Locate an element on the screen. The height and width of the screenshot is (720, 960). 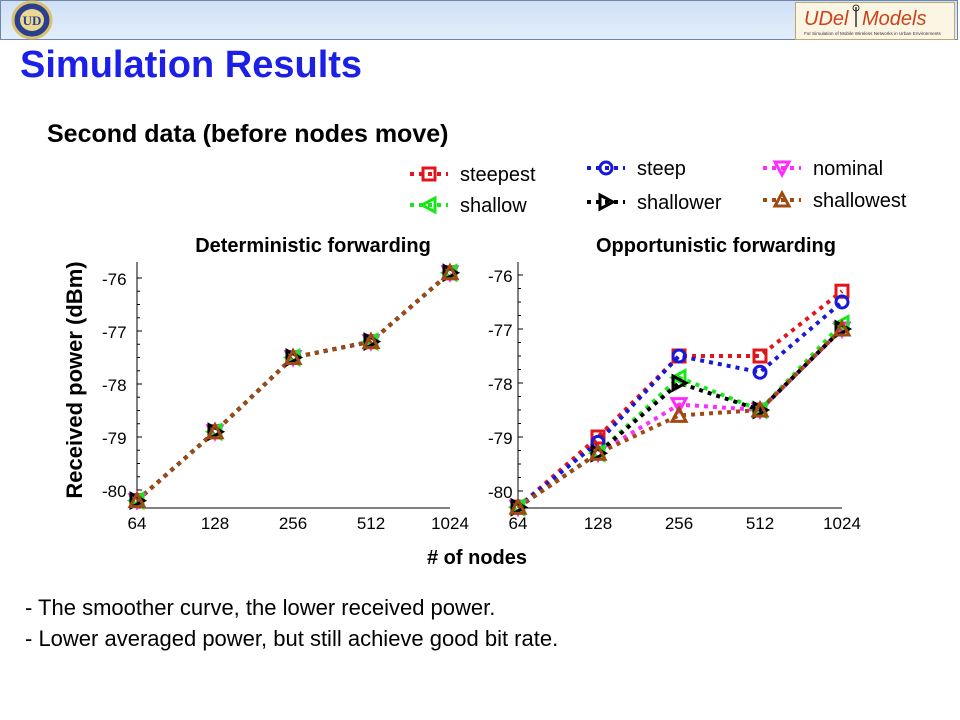
chart-title-opportunistic: Opportunistic forwarding is located at coordinates (716, 246).